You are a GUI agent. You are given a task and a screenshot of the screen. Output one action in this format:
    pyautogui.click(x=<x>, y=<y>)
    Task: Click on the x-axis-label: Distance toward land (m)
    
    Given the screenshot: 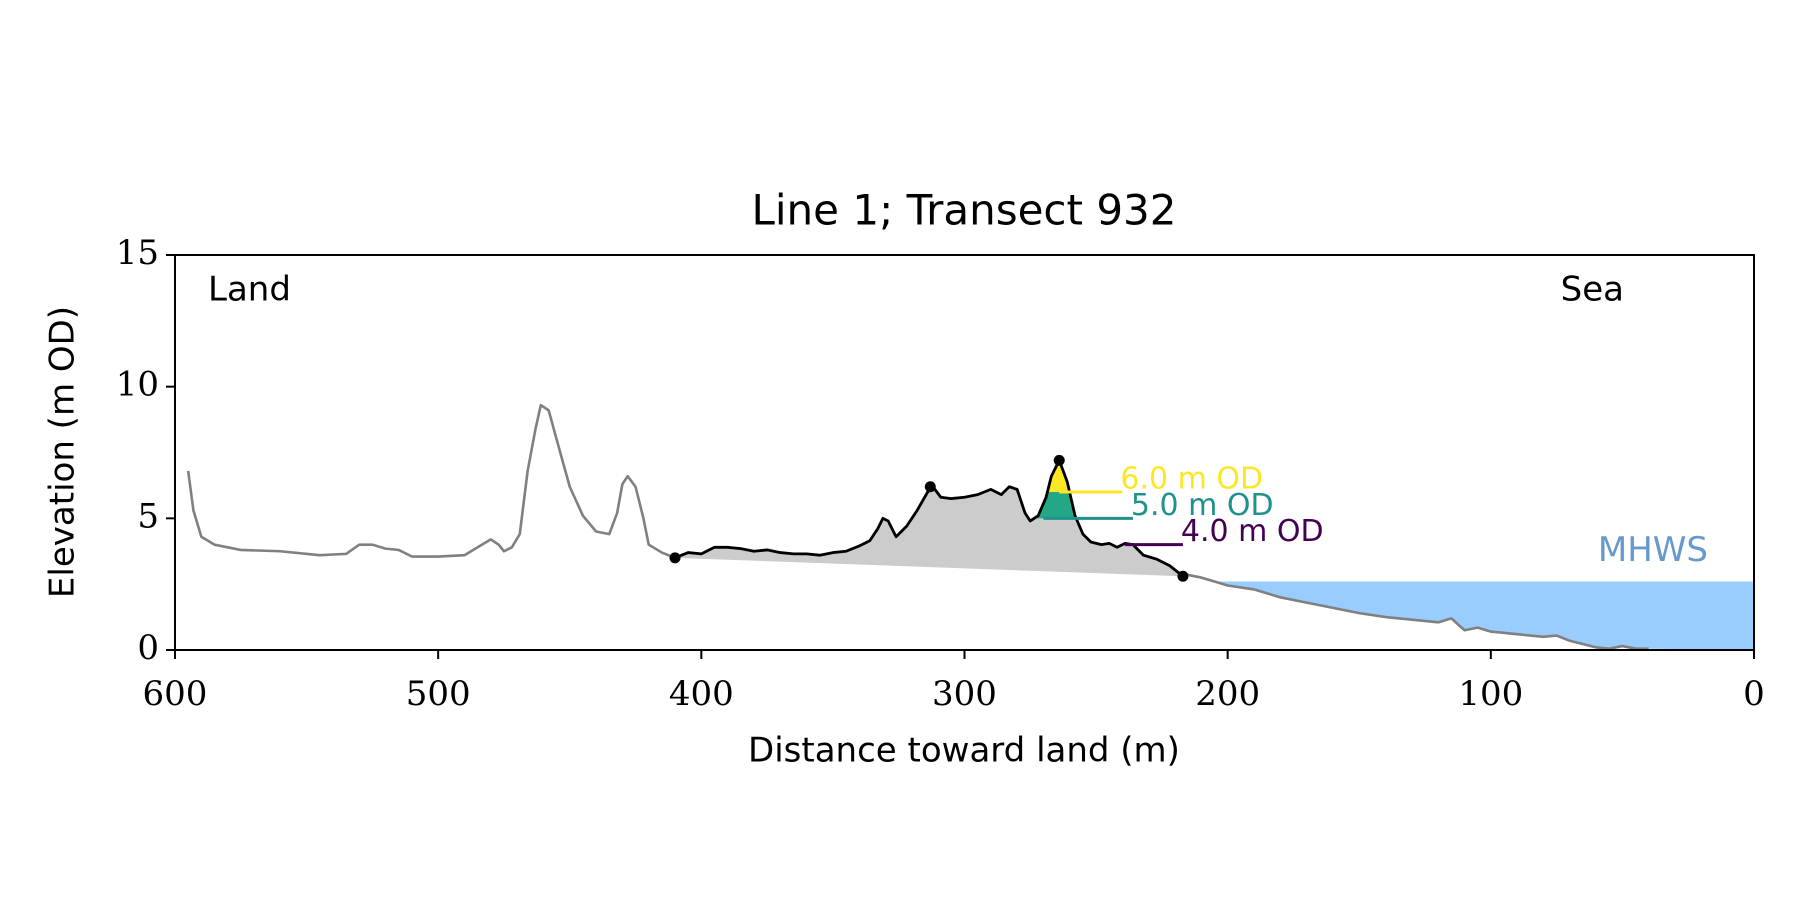 What is the action you would take?
    pyautogui.click(x=964, y=751)
    